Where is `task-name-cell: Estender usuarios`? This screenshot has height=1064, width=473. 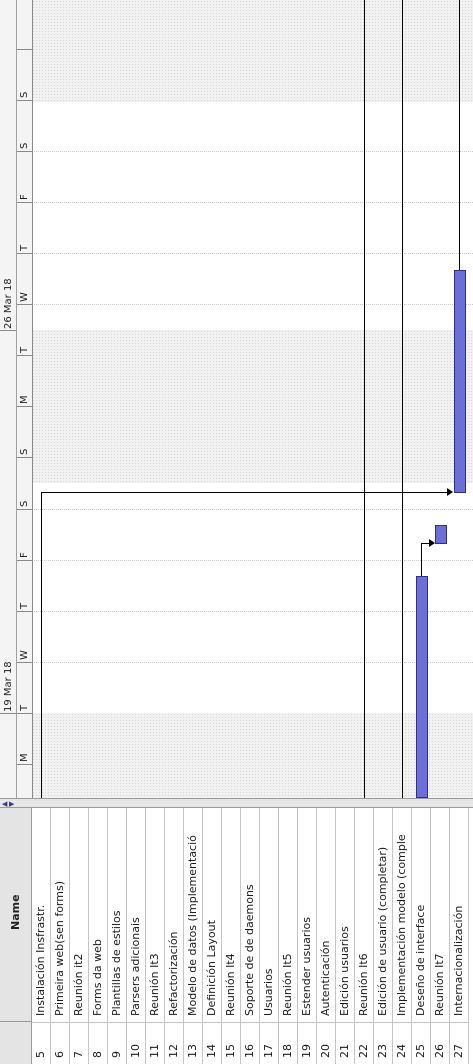 task-name-cell: Estender usuarios is located at coordinates (306, 966).